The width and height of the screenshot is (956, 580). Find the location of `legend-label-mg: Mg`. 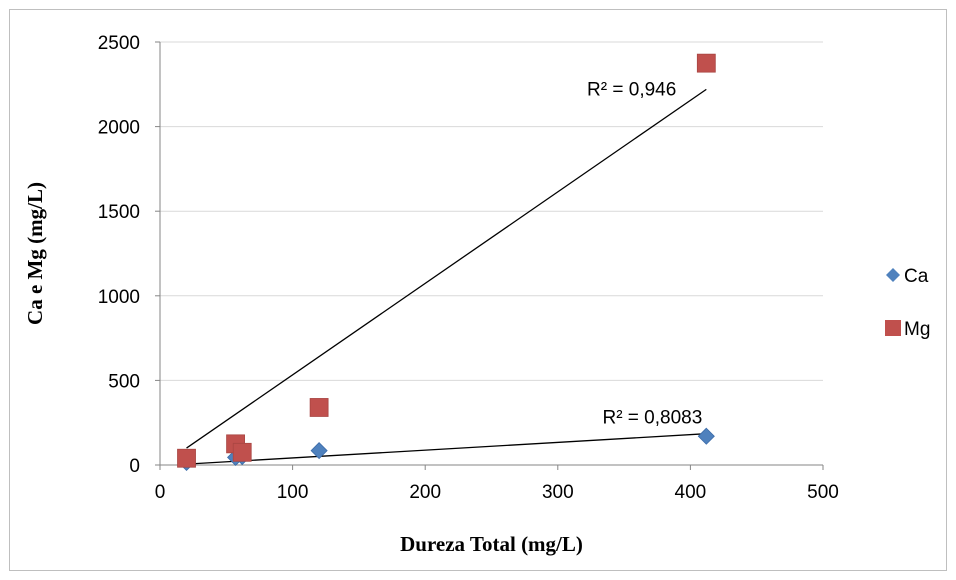

legend-label-mg: Mg is located at coordinates (917, 329).